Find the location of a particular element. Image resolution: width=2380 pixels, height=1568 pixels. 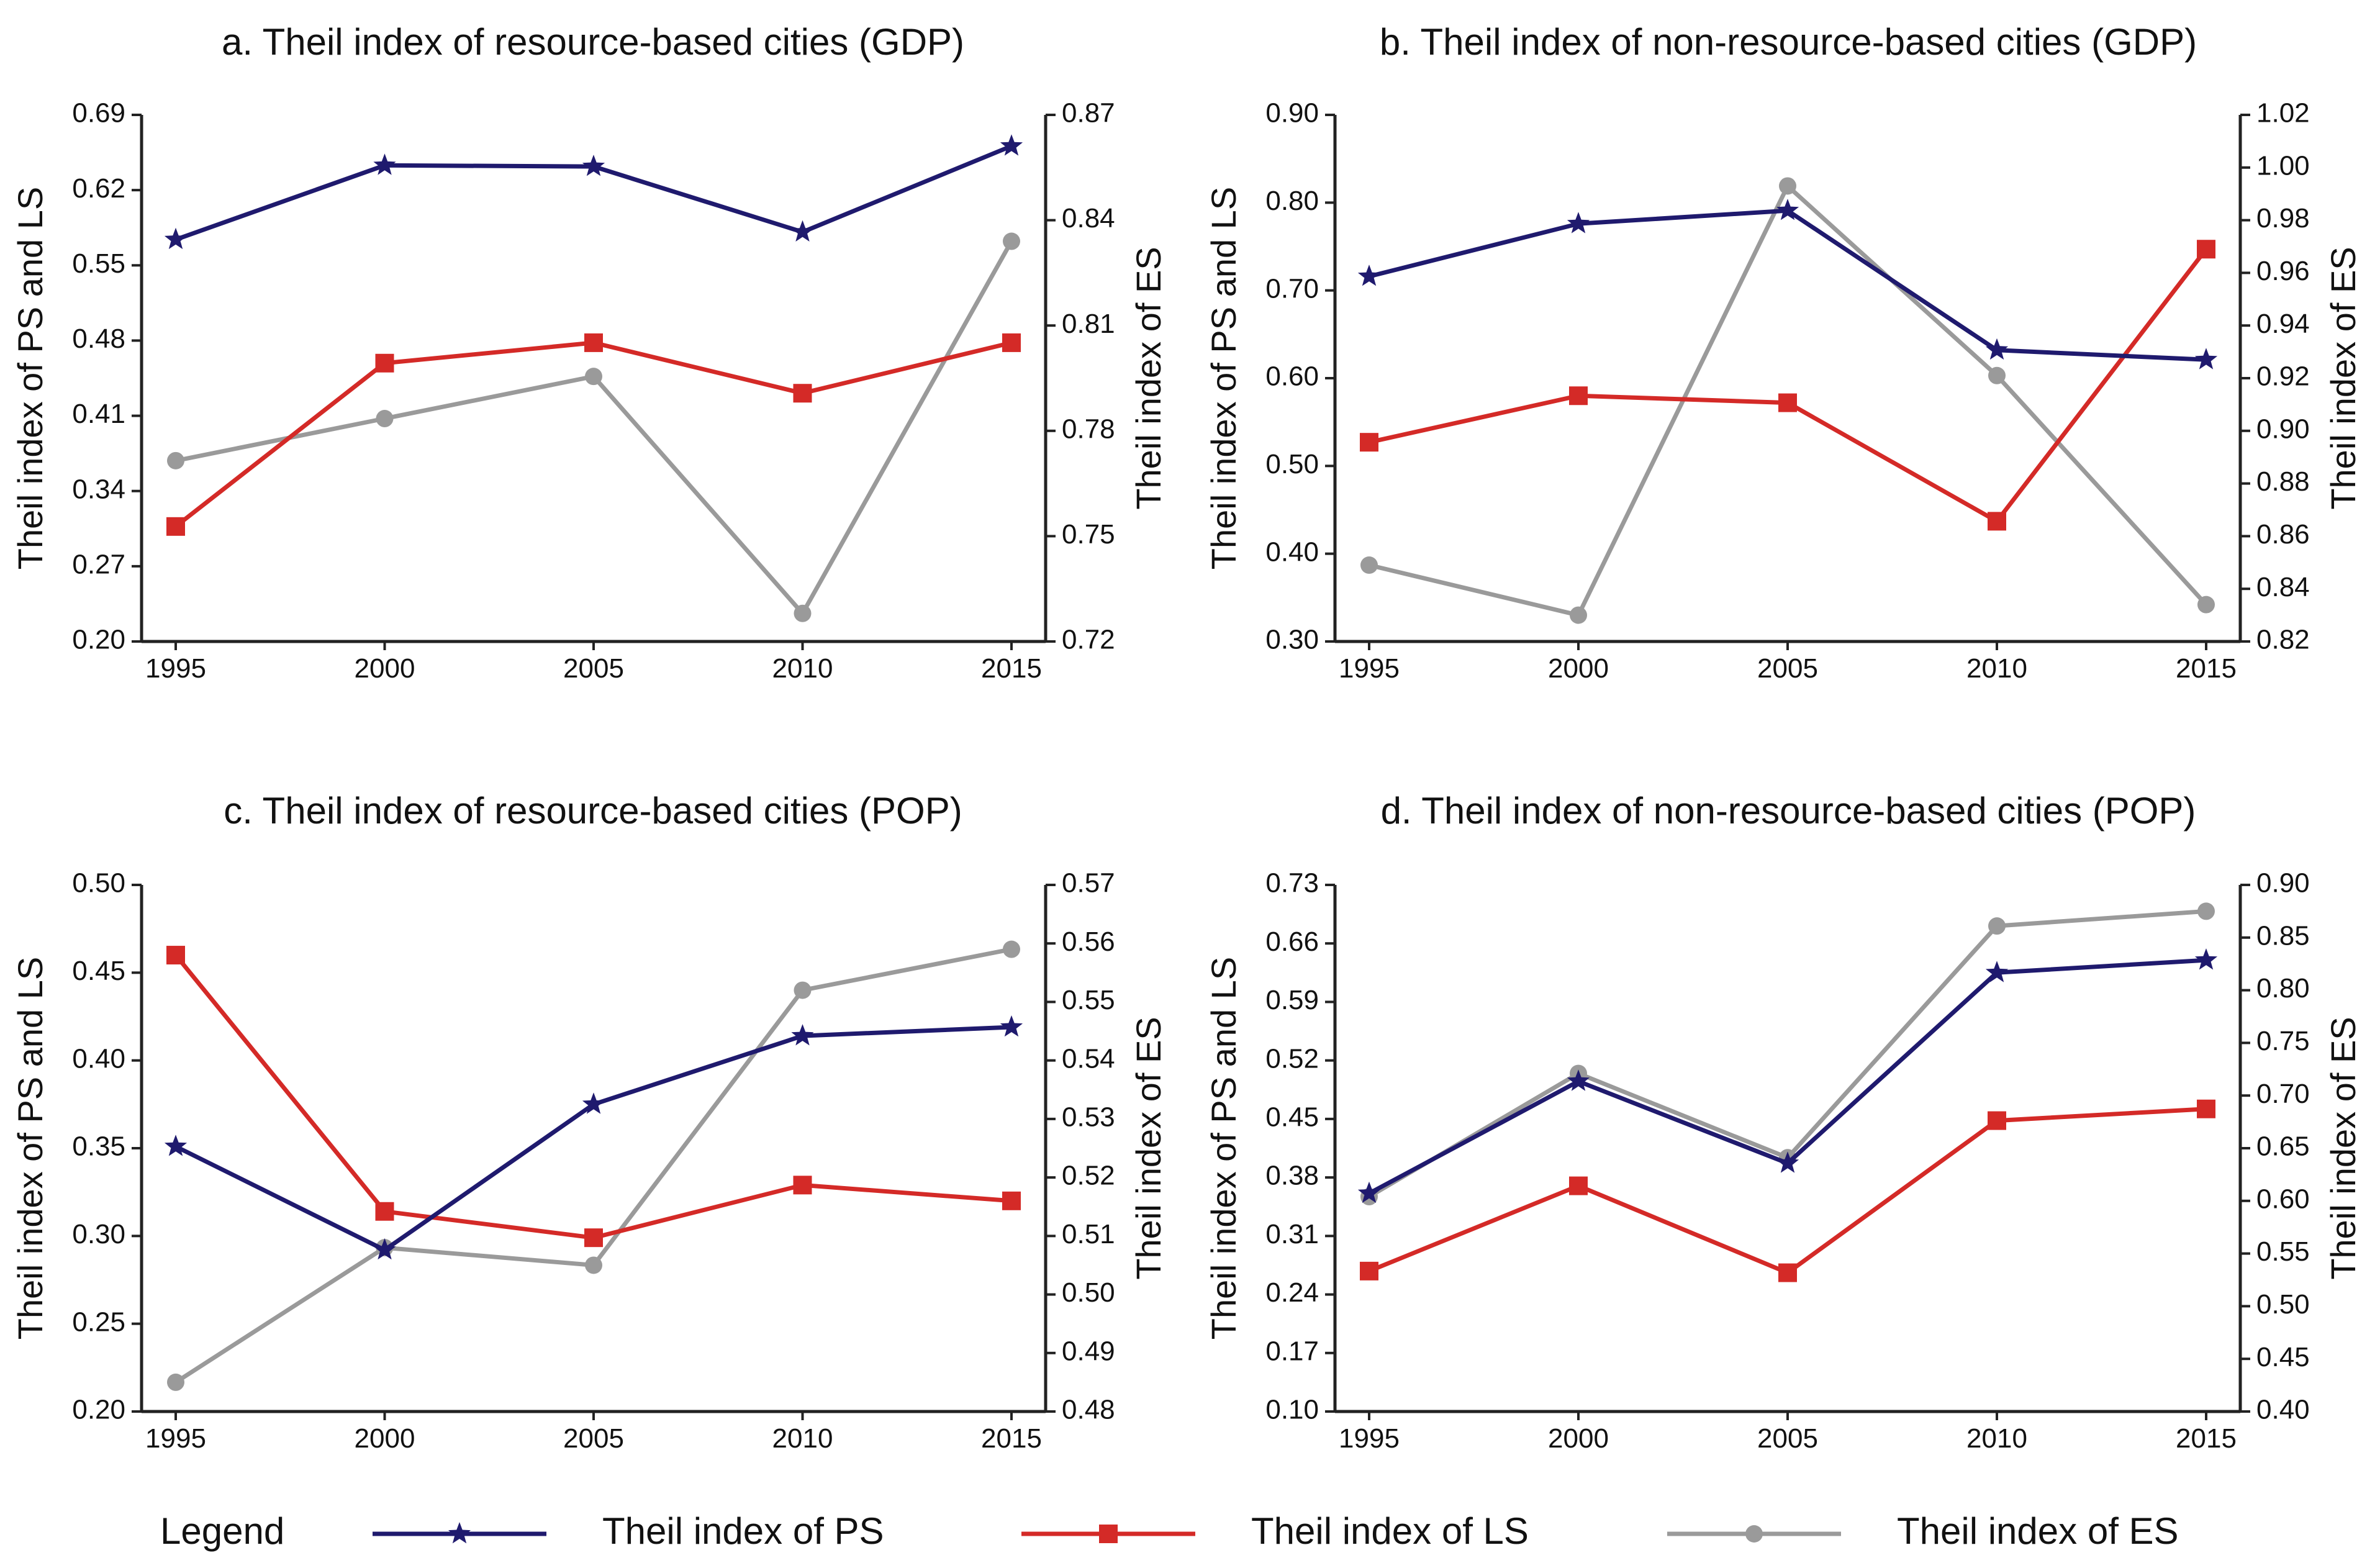

right-tick-label: 0.54 is located at coordinates (1088, 1058).